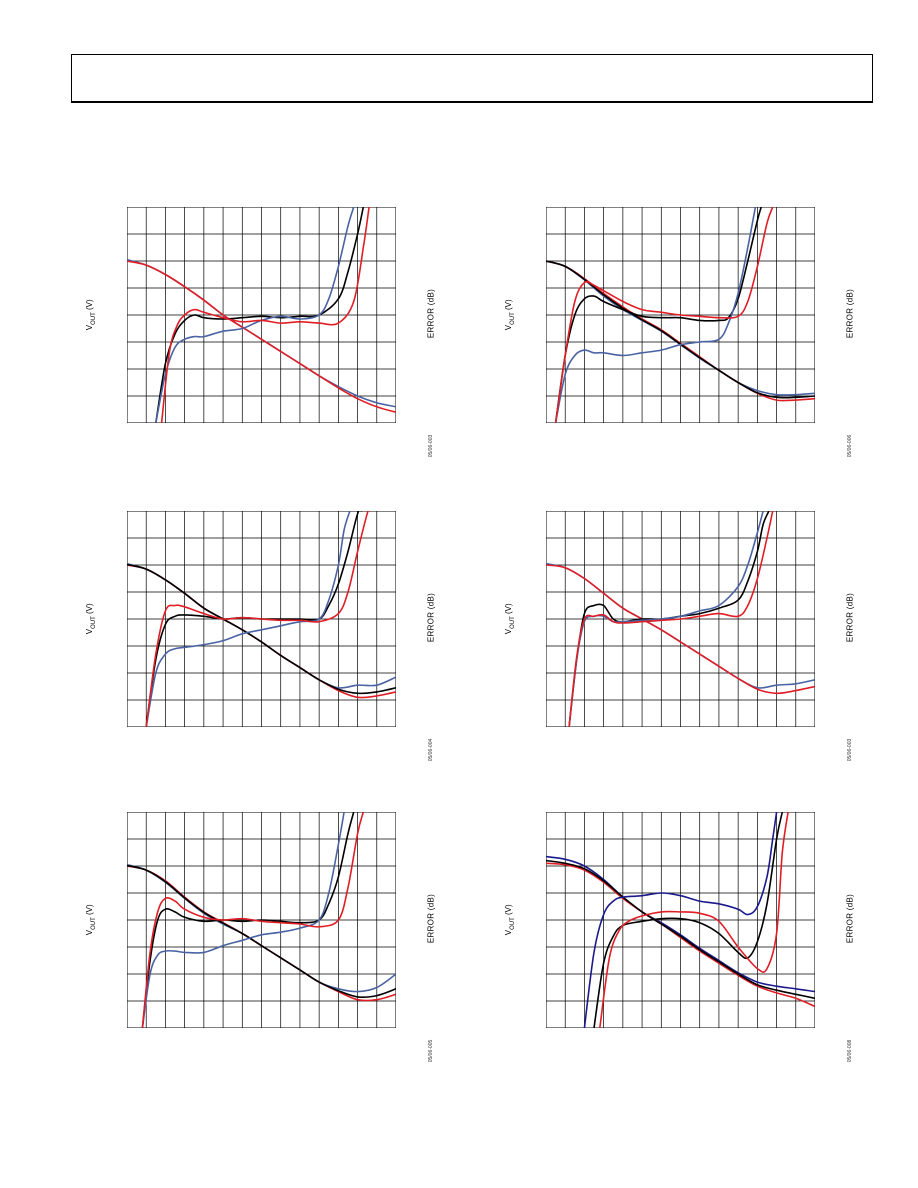 The width and height of the screenshot is (918, 1188). I want to click on figure-id: 05/06-008, so click(850, 1051).